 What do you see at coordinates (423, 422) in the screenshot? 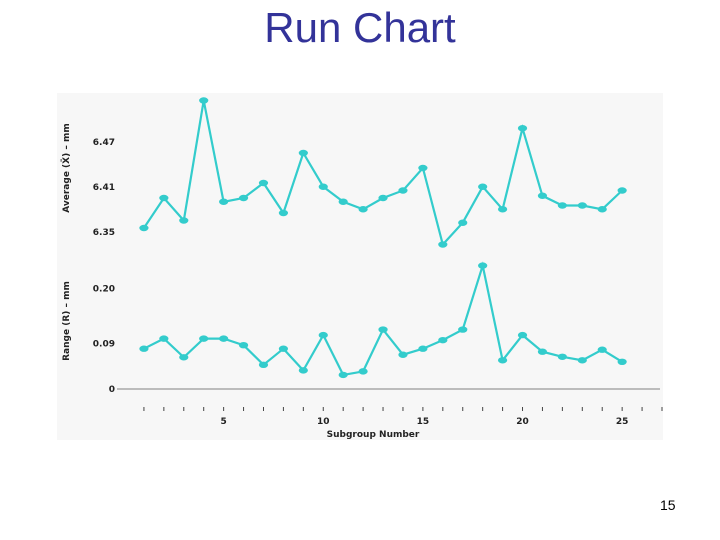
I see `x-tick-label: 15` at bounding box center [423, 422].